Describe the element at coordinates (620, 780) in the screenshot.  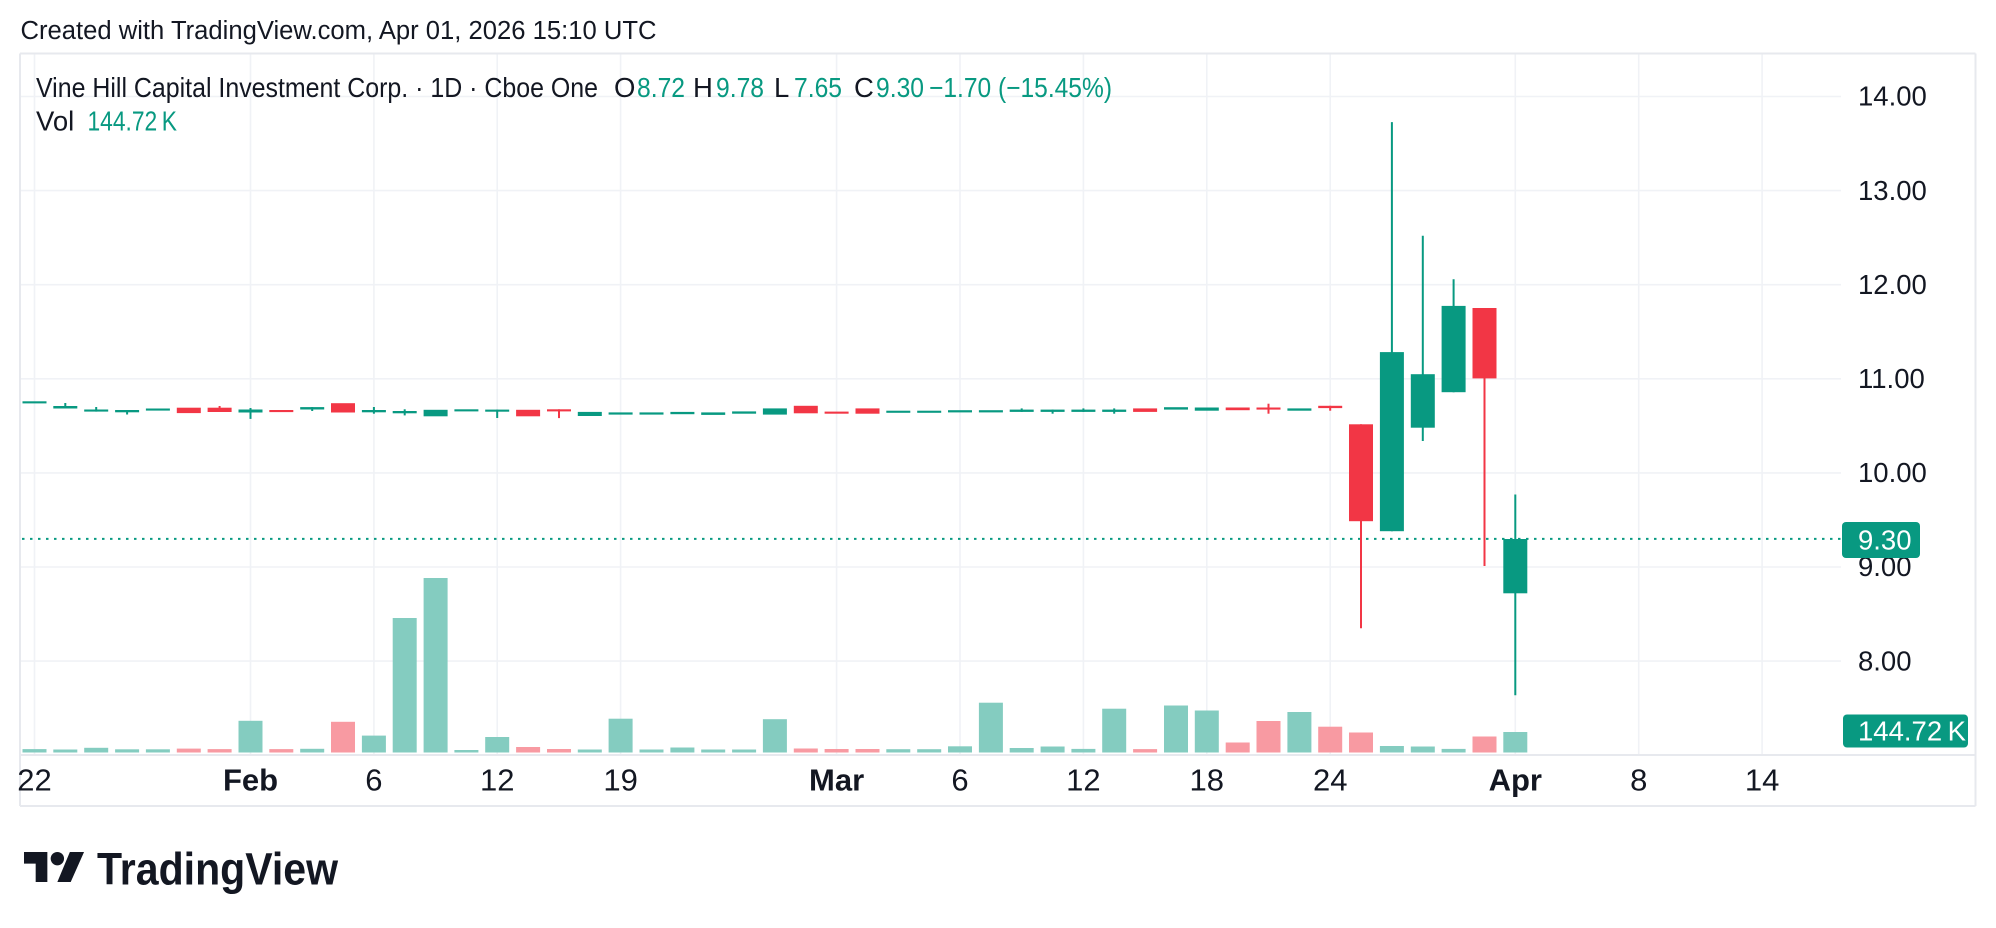
I see `svg-text: 19` at that location.